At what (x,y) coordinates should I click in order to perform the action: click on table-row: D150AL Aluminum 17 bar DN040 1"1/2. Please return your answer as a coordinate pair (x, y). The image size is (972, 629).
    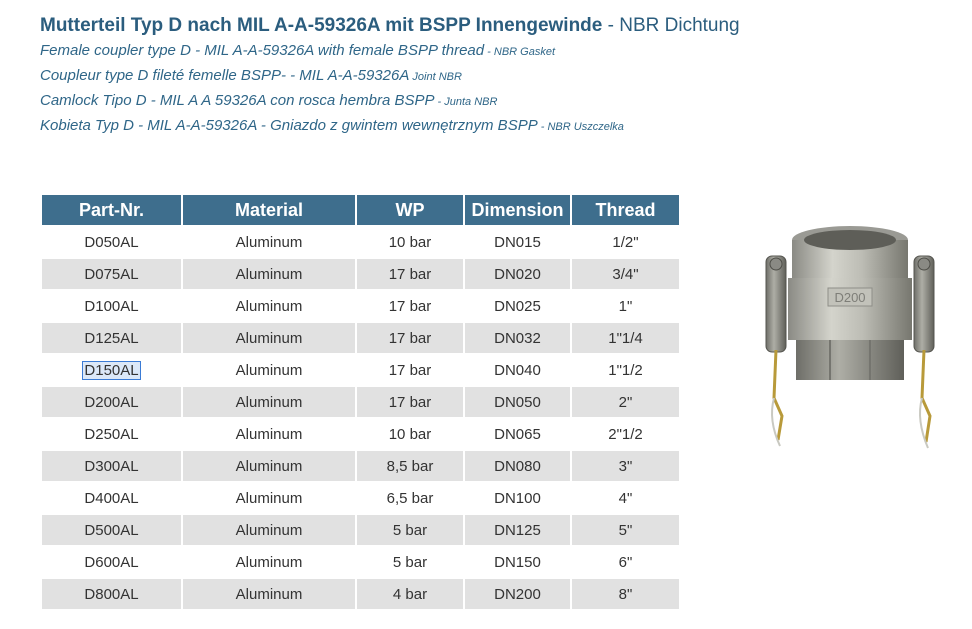
    Looking at the image, I should click on (360, 370).